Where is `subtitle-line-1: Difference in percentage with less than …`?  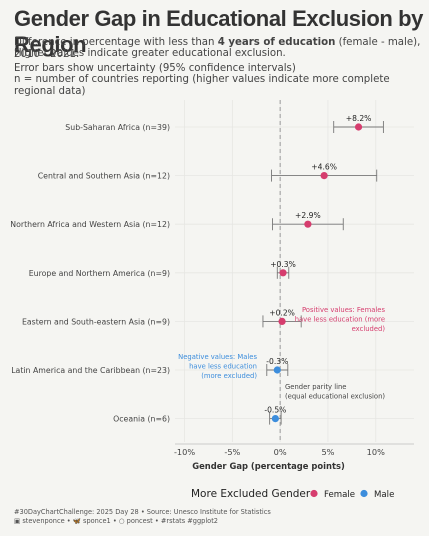 subtitle-line-1: Difference in percentage with less than … is located at coordinates (219, 48).